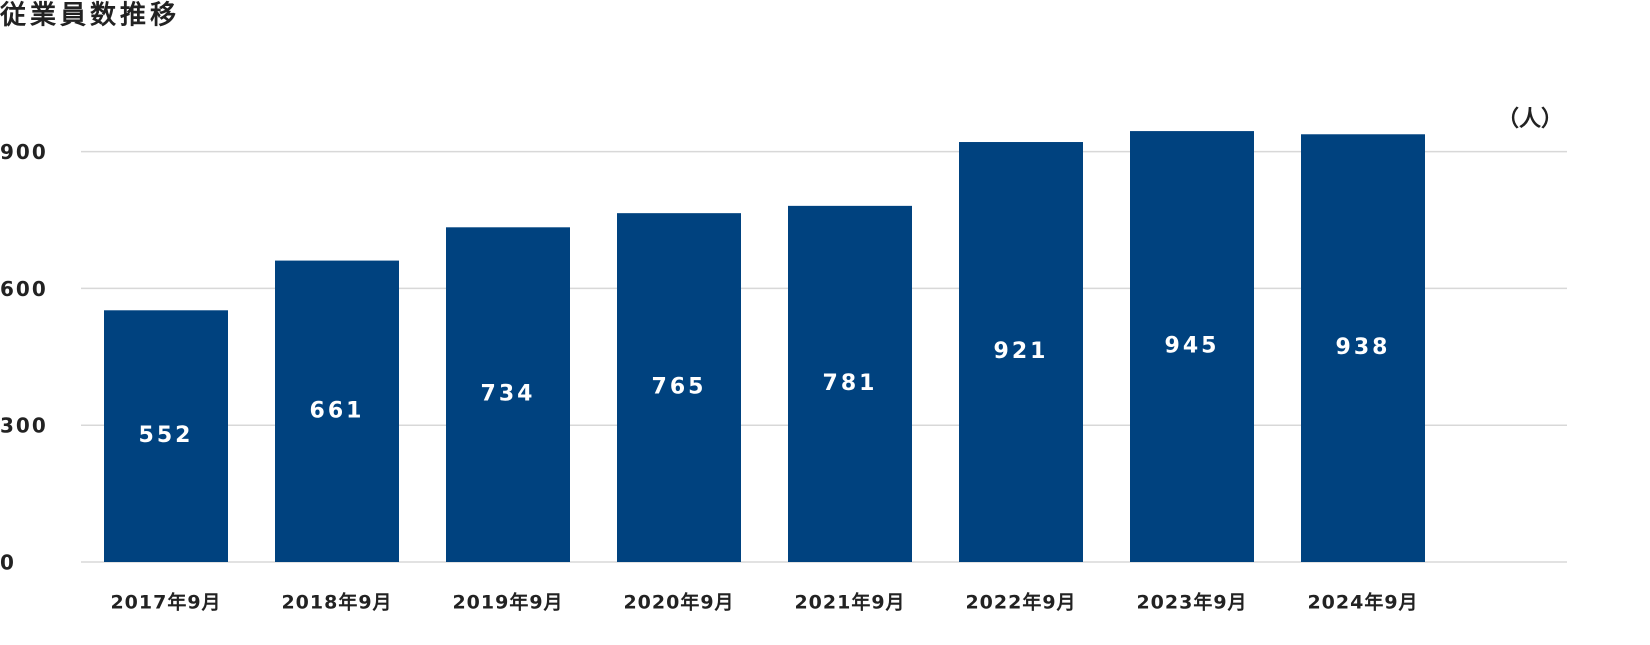  I want to click on value-label: 781, so click(850, 383).